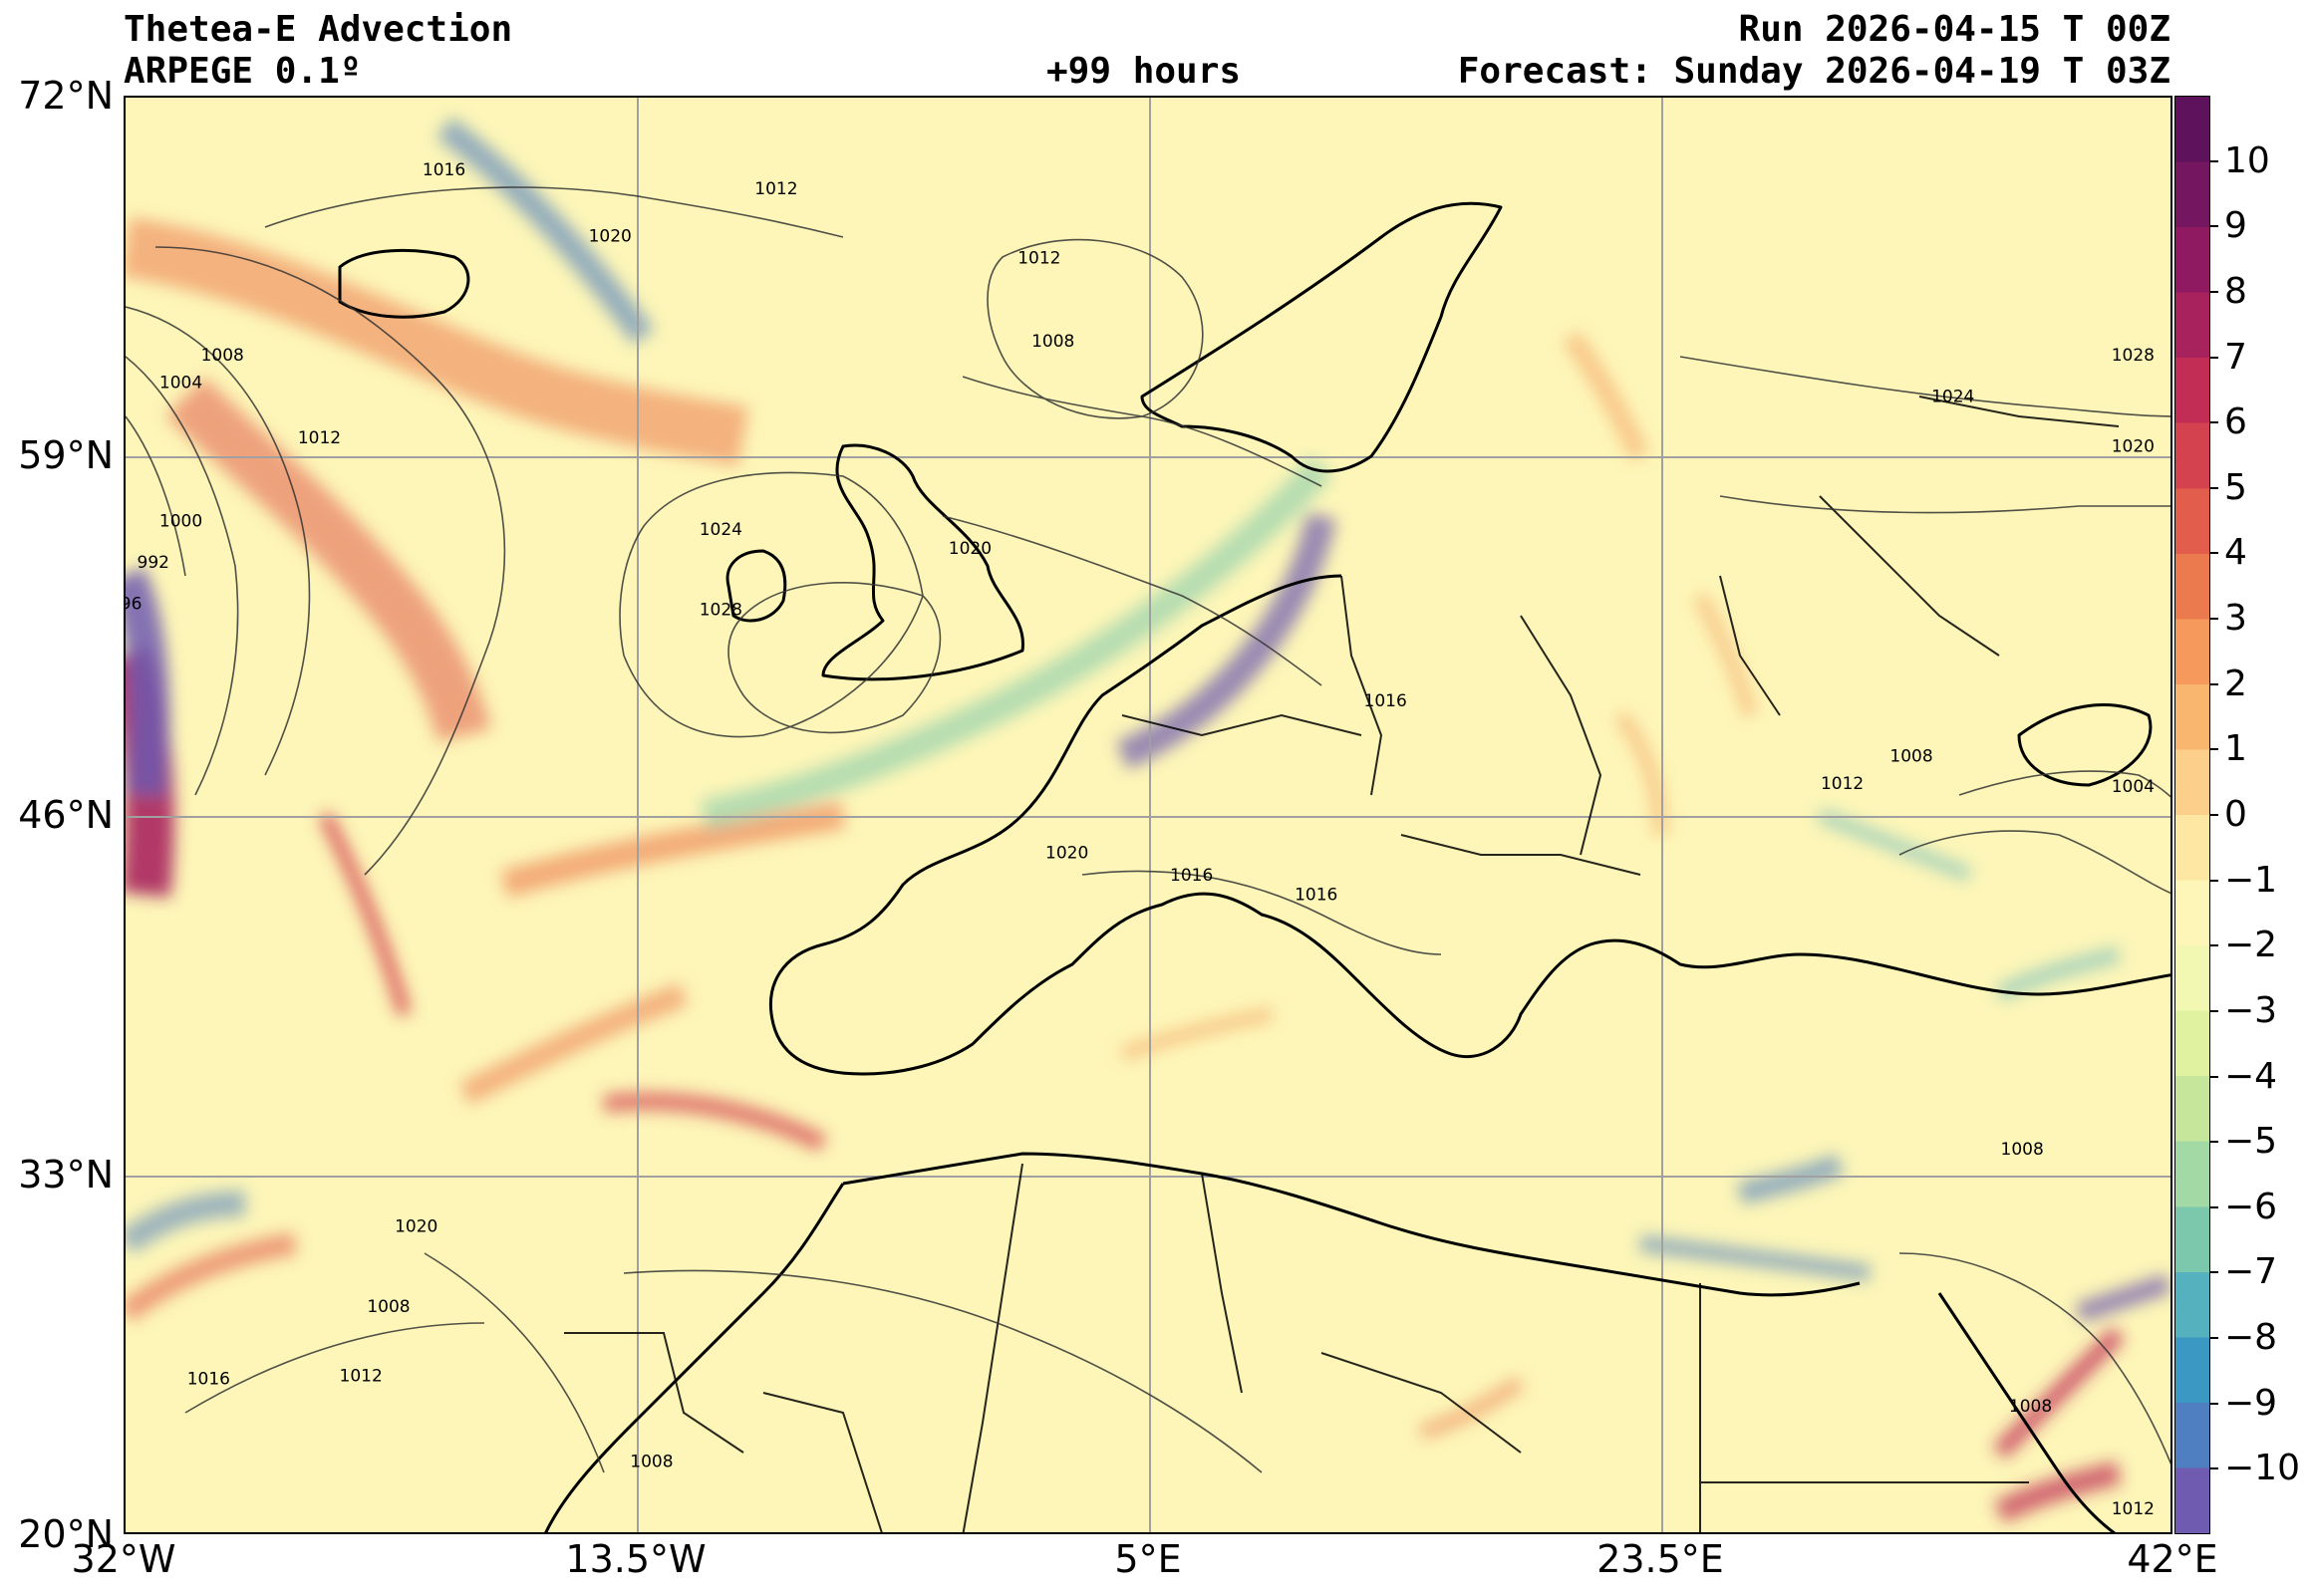 The width and height of the screenshot is (2312, 1596). What do you see at coordinates (2235, 357) in the screenshot?
I see `colorbar-tick-label: 7` at bounding box center [2235, 357].